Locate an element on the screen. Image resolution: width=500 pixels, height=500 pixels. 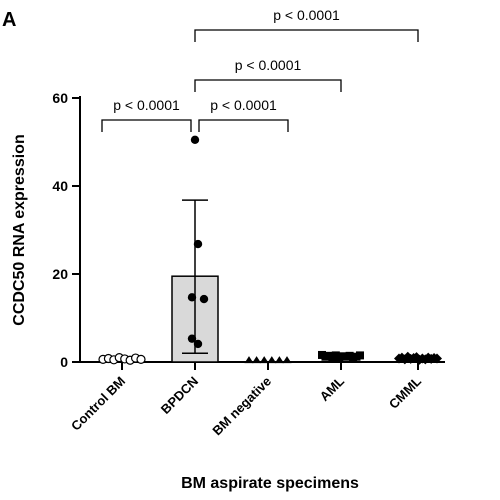
x-tick-label: BM negative is located at coordinates (241, 406).